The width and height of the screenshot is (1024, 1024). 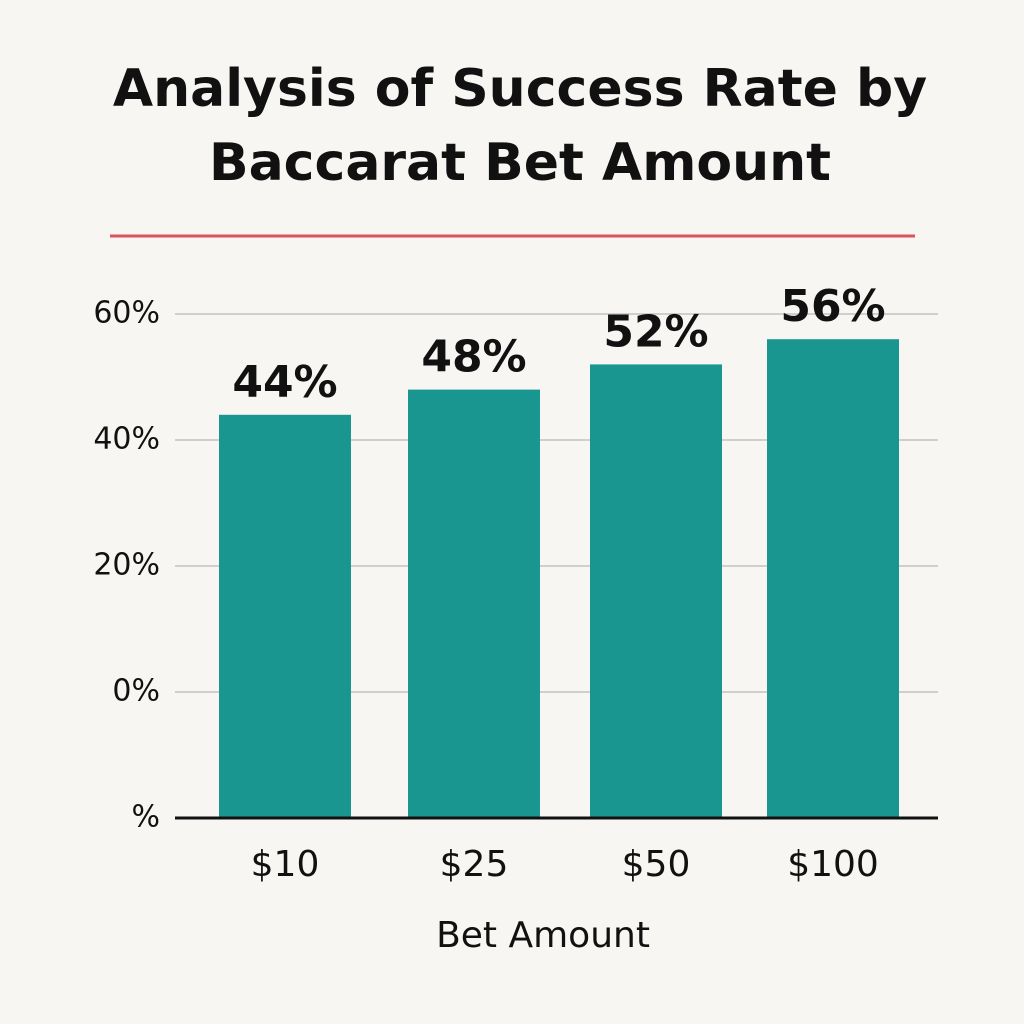 What do you see at coordinates (284, 382) in the screenshot?
I see `value-label: 44%` at bounding box center [284, 382].